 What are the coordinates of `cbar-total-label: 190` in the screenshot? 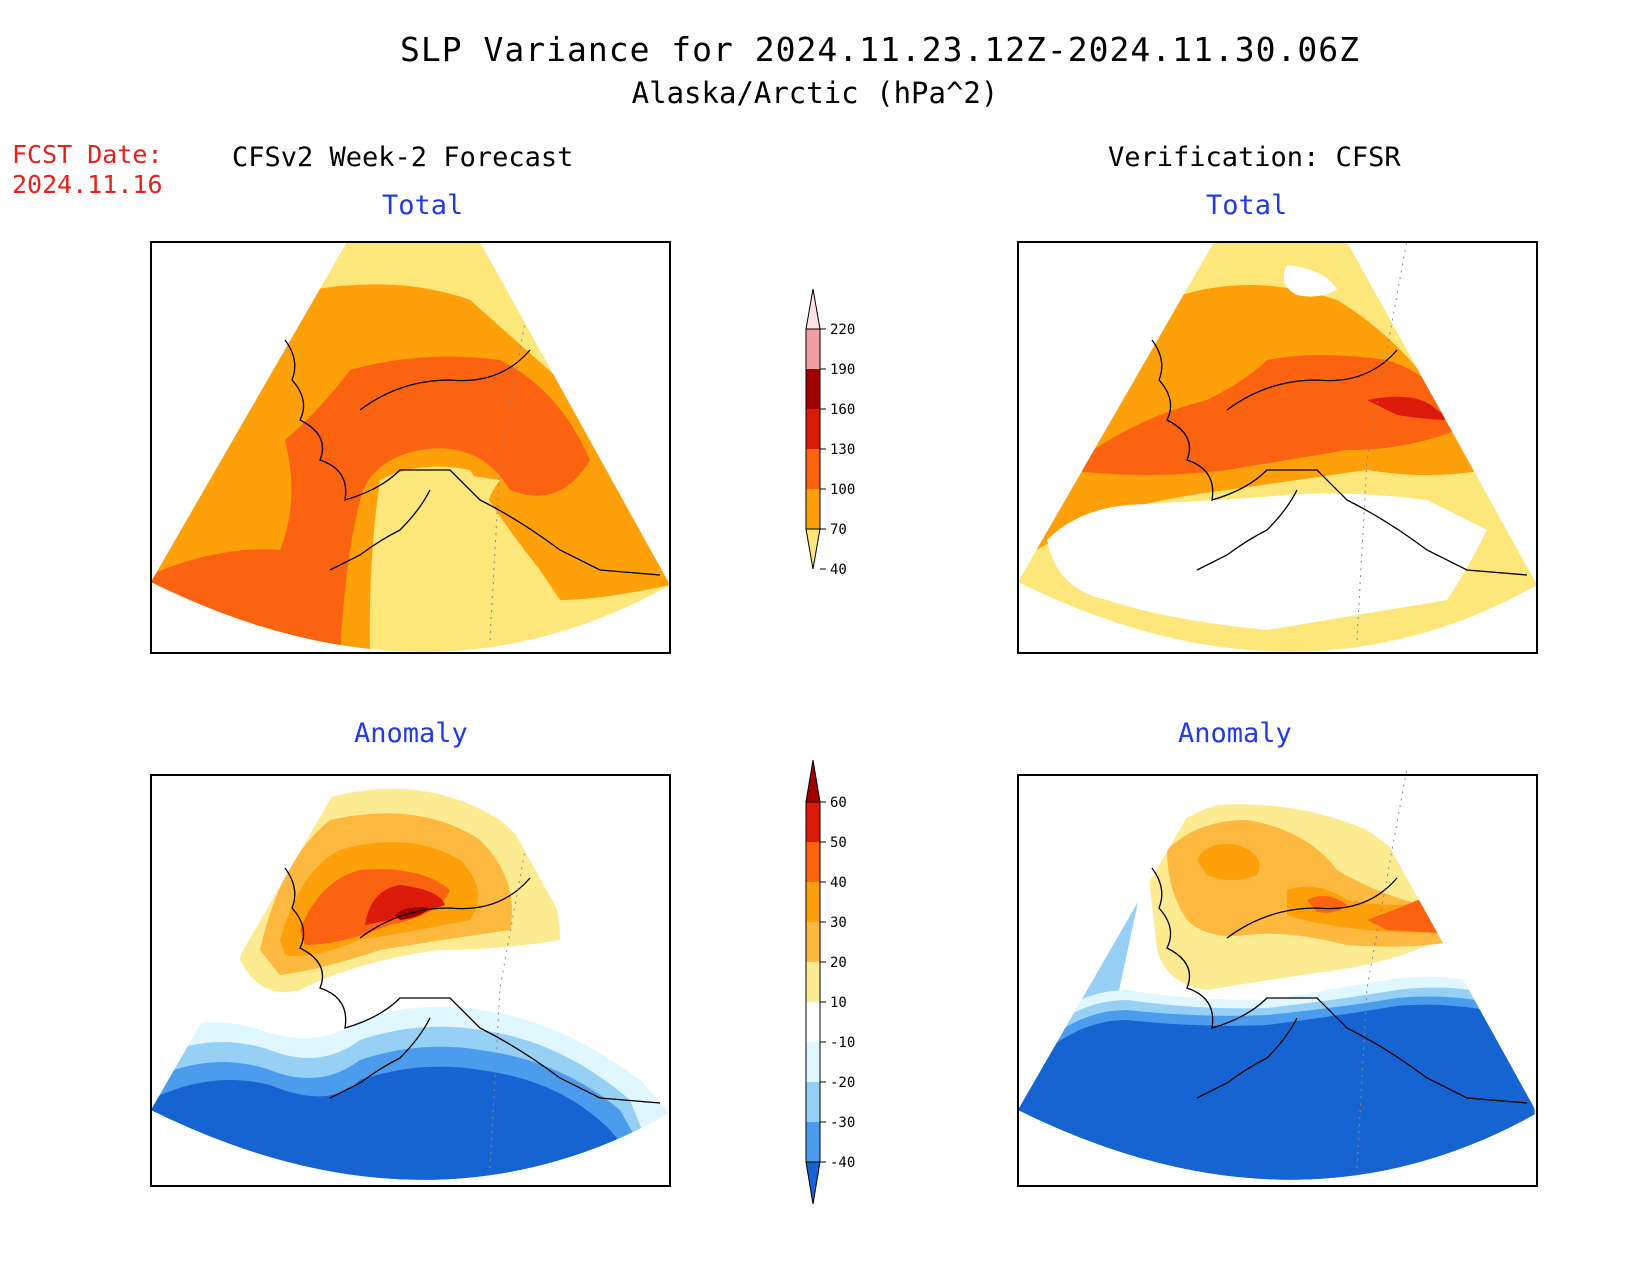 It's located at (842, 370).